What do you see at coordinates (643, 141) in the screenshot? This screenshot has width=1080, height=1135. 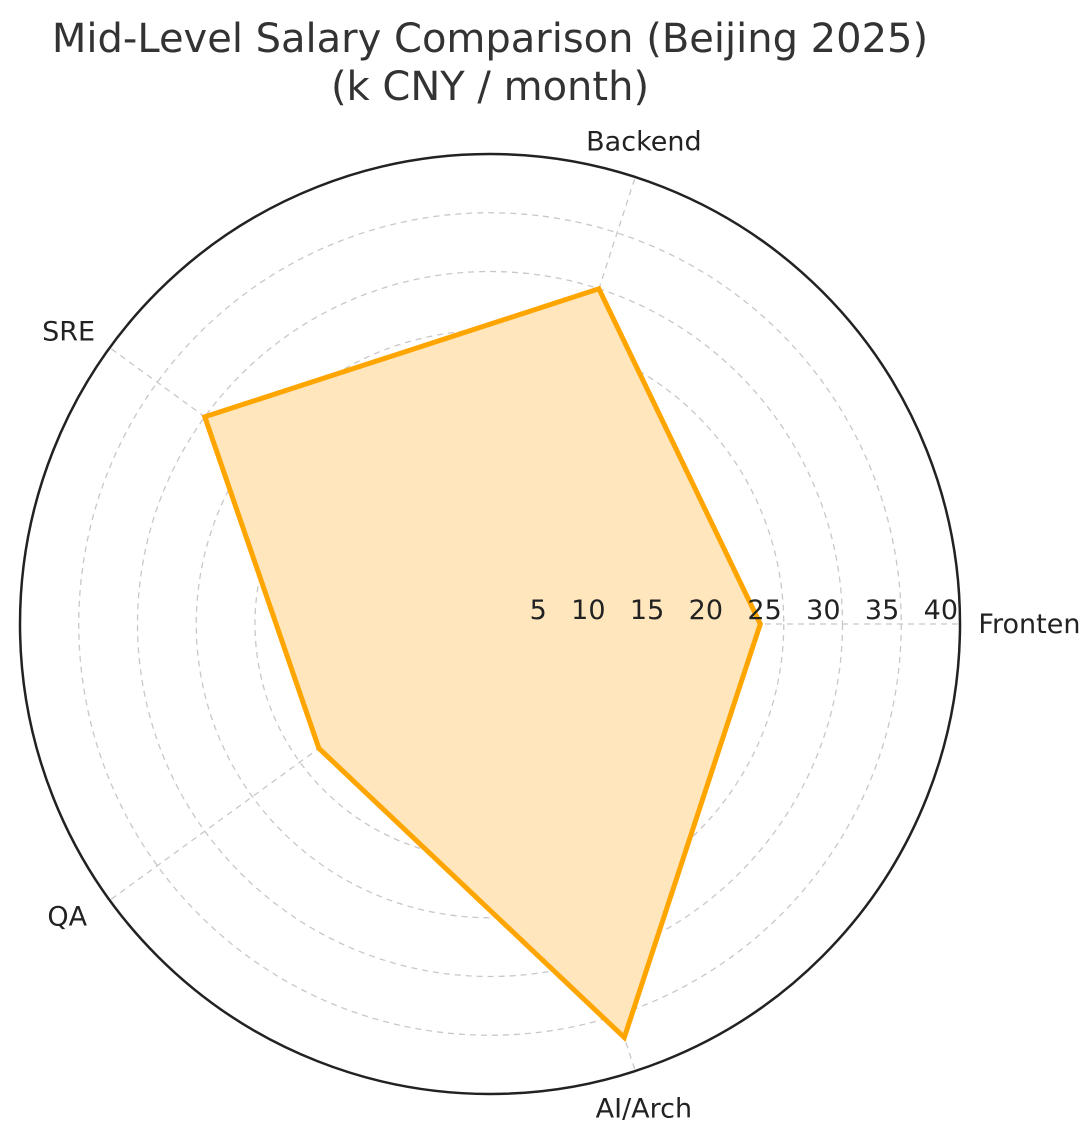 I see `category-label: Backend` at bounding box center [643, 141].